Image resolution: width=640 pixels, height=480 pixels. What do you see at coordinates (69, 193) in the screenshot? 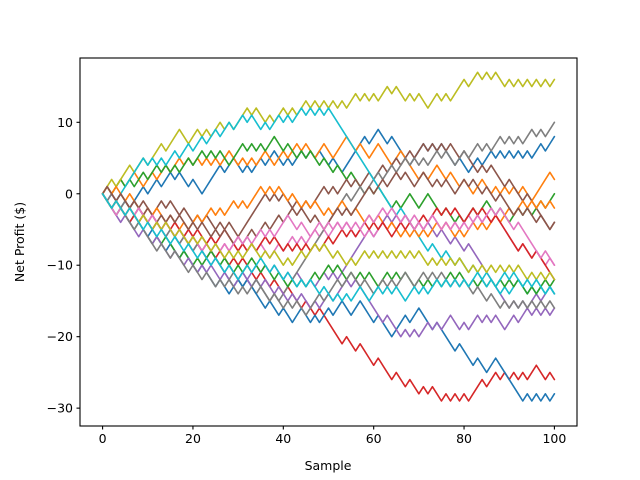
I see `y-tick-label: 0` at bounding box center [69, 193].